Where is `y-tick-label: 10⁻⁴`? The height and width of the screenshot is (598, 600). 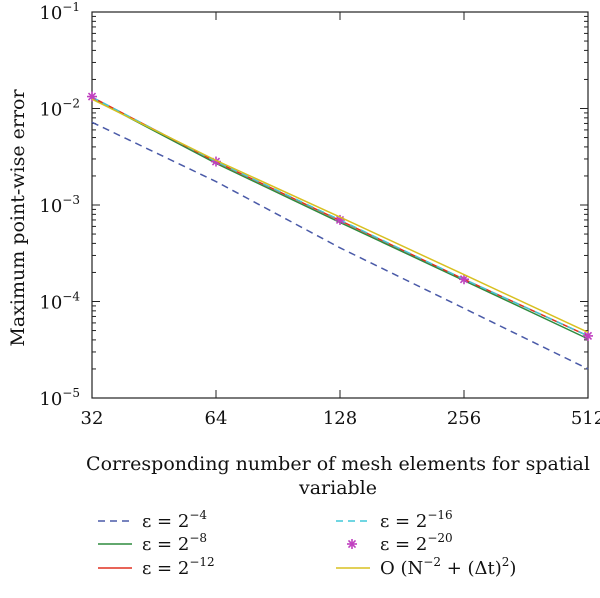
y-tick-label: 10⁻⁴ is located at coordinates (59, 302).